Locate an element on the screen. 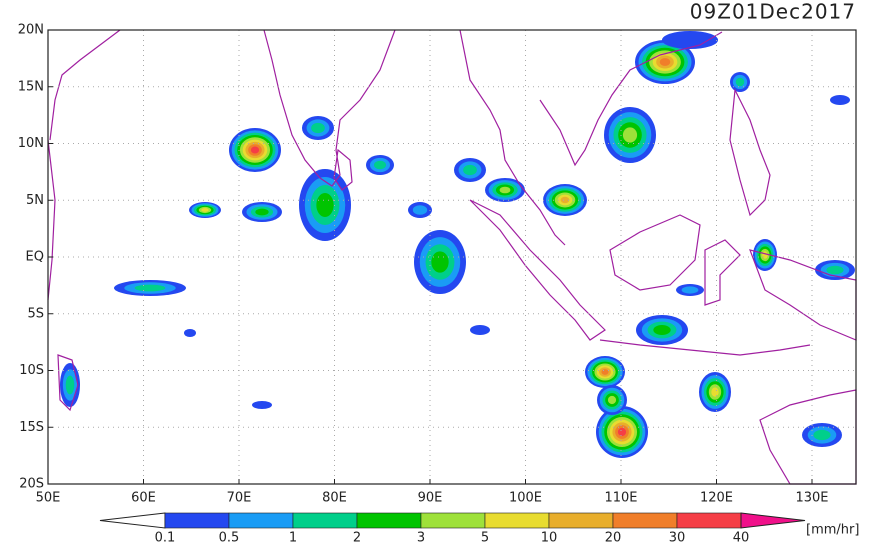 The image size is (880, 544). lon-label: 80E is located at coordinates (334, 498).